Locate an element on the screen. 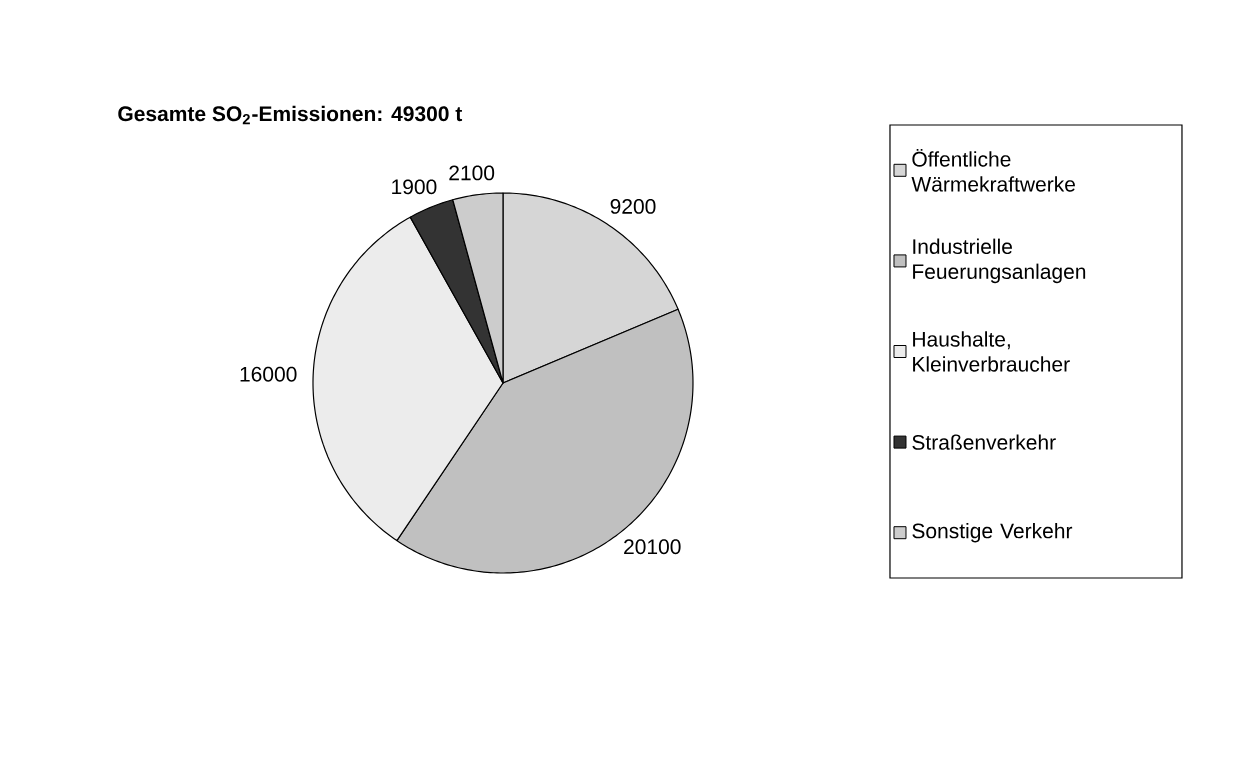  legend-label: Straßenverkehr is located at coordinates (984, 442).